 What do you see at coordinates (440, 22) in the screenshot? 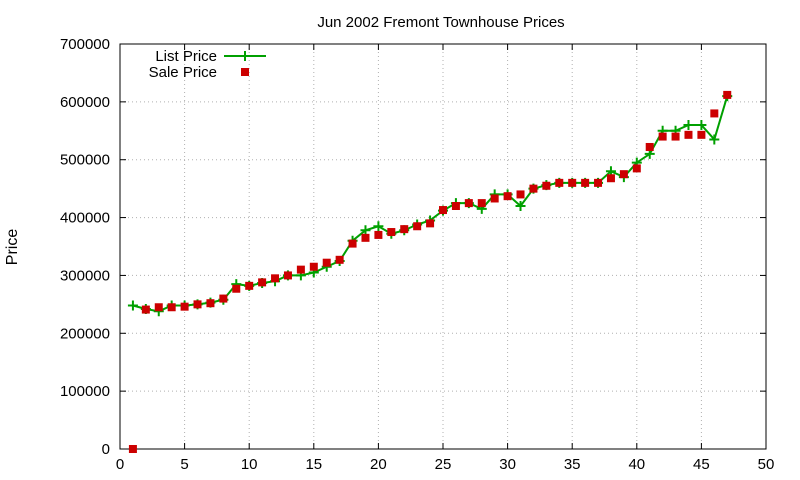
I see `chart-title: Jun 2002 Fremont Townhouse Prices` at bounding box center [440, 22].